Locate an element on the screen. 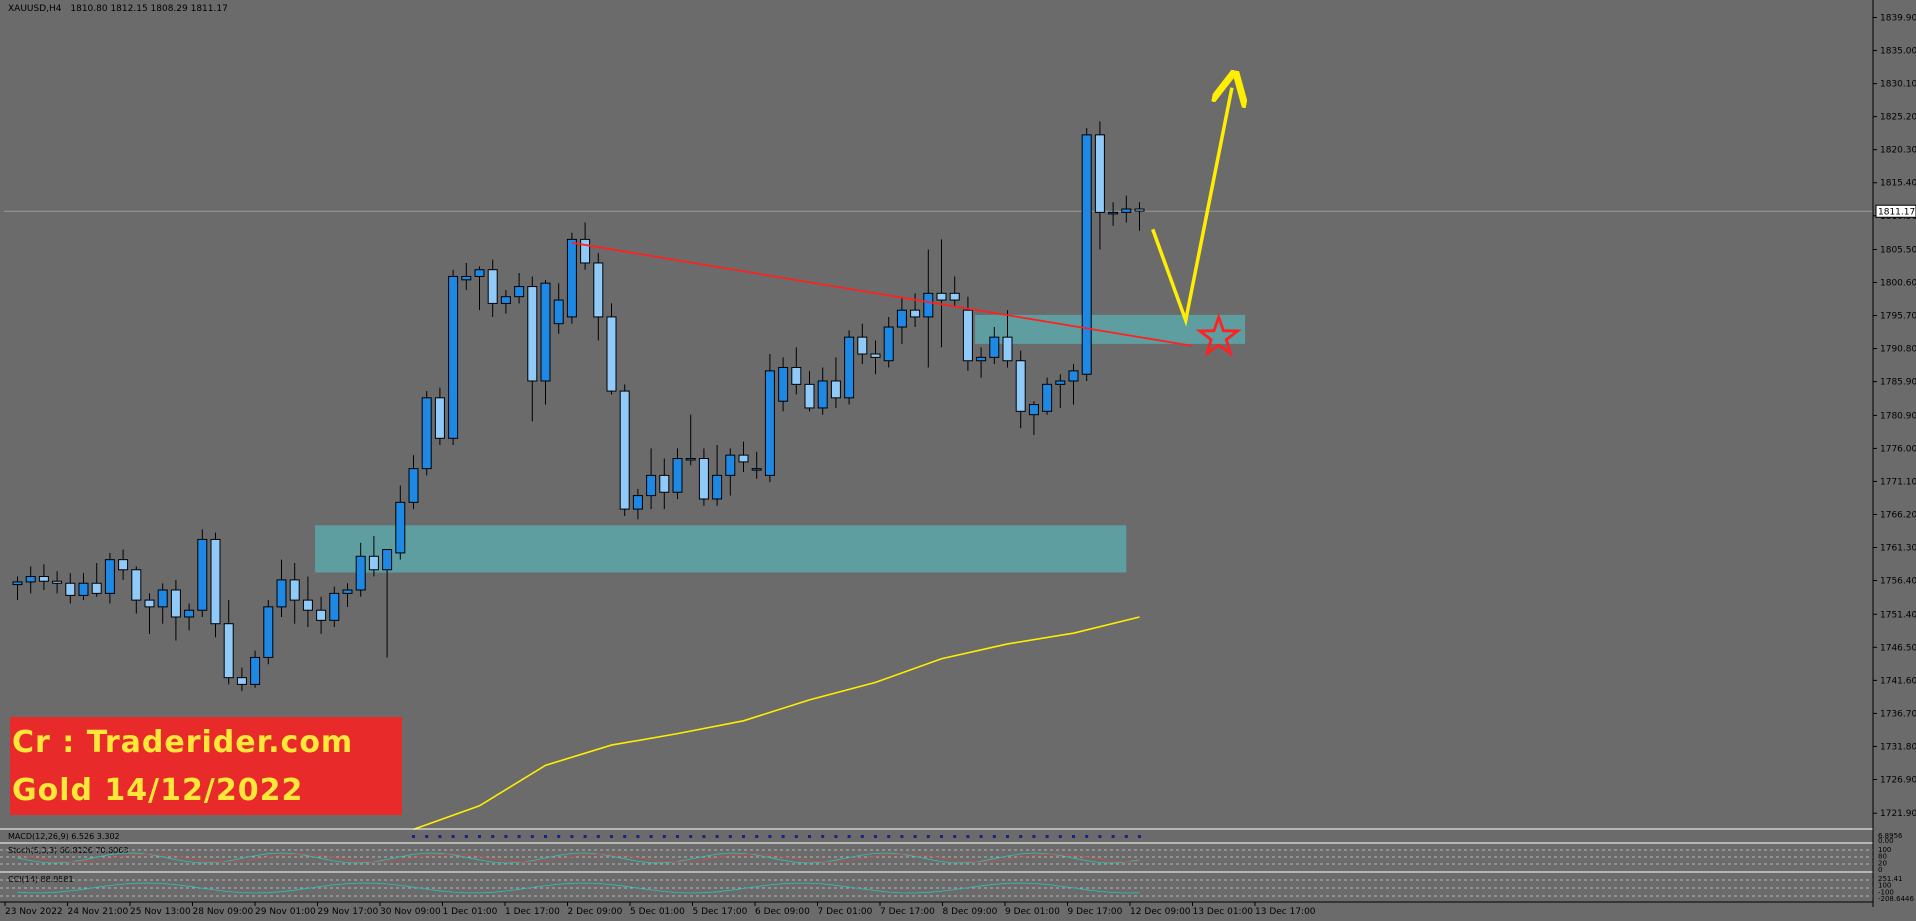 This screenshot has width=1916, height=921. time-tick-label: 9 Dec 01:00 is located at coordinates (1032, 912).